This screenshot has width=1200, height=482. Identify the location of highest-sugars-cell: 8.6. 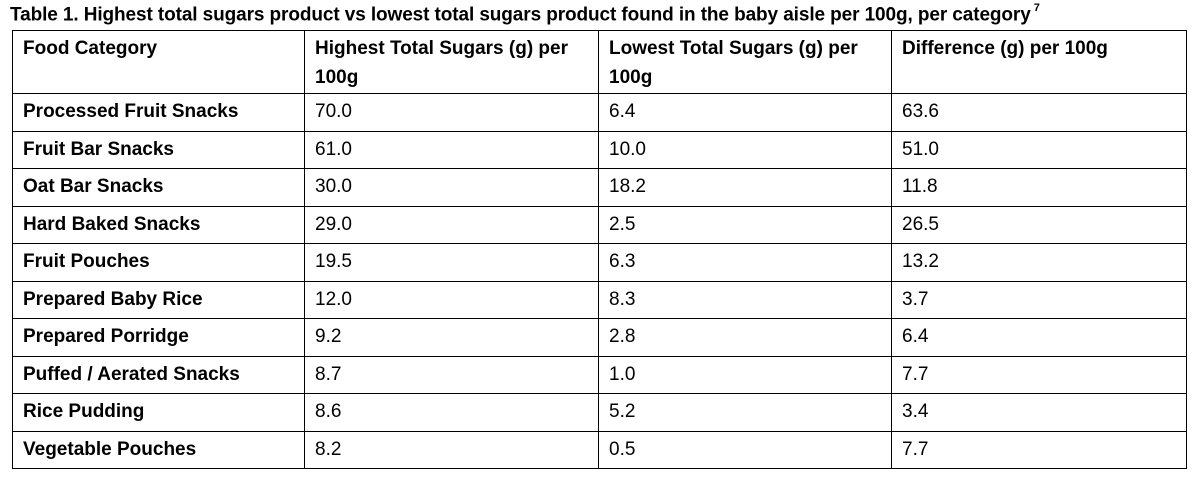
(451, 412).